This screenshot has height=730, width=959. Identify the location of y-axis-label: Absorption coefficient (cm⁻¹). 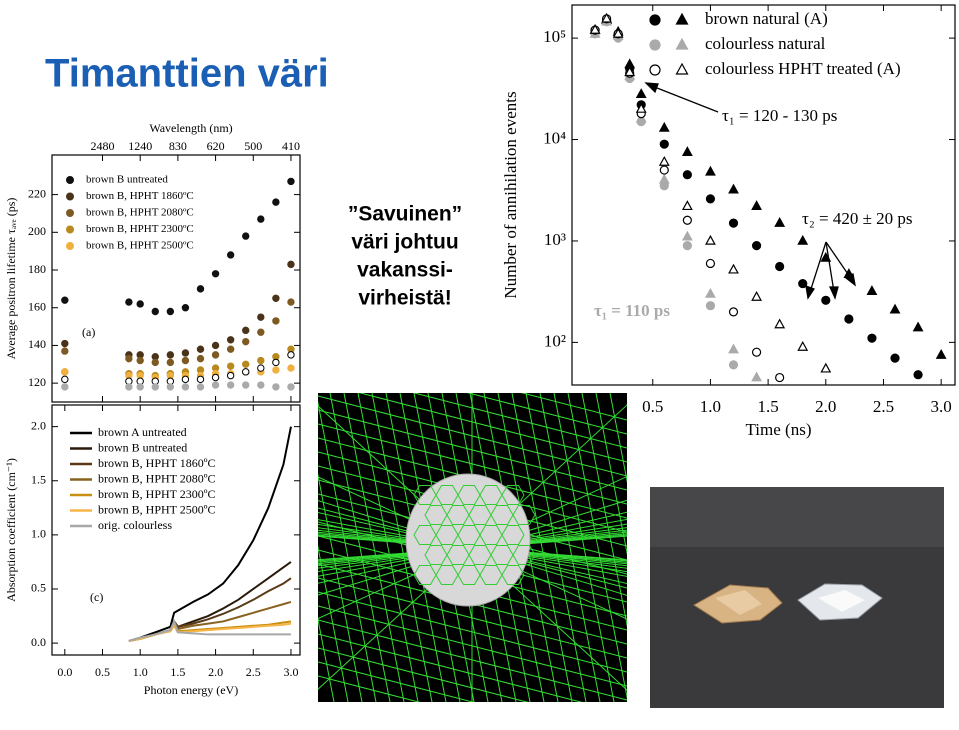
(11, 530).